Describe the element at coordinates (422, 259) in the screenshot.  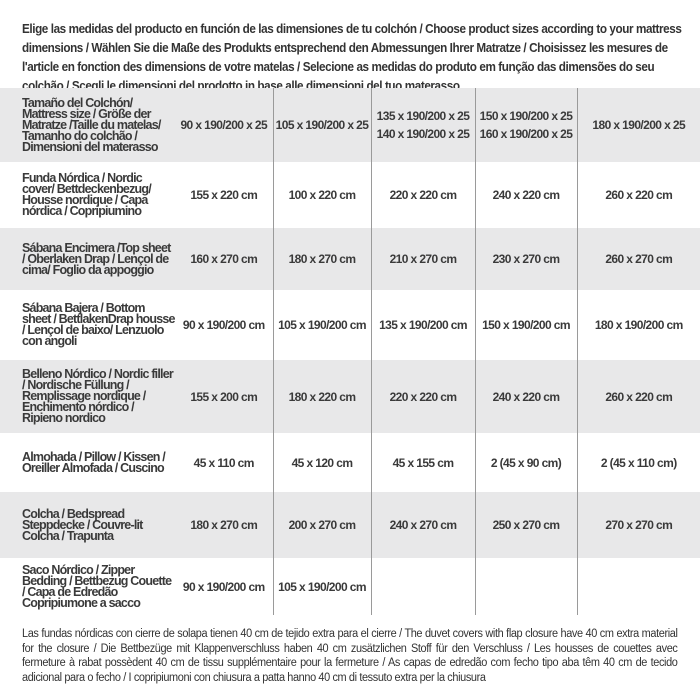
I see `size-cell: 210 x 270 cm` at that location.